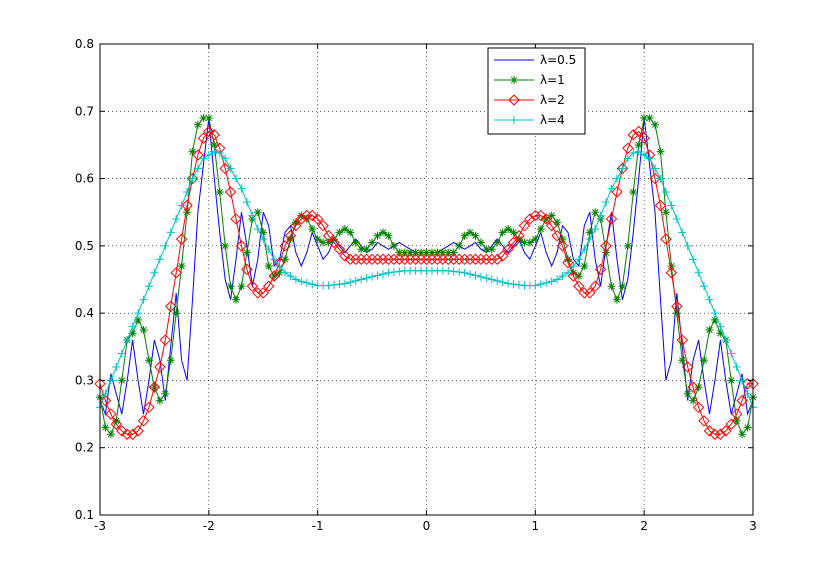  What do you see at coordinates (558, 60) in the screenshot?
I see `legend-label: λ=0.5` at bounding box center [558, 60].